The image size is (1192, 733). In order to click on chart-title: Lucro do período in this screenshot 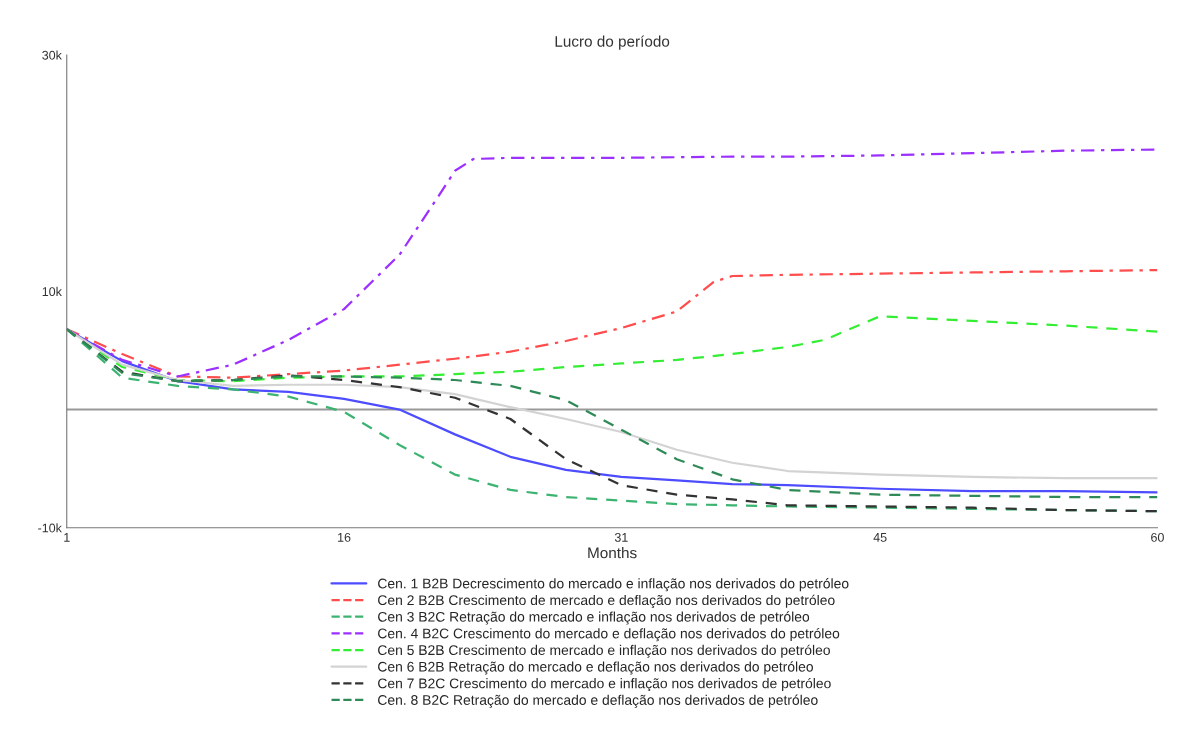, I will do `click(612, 42)`.